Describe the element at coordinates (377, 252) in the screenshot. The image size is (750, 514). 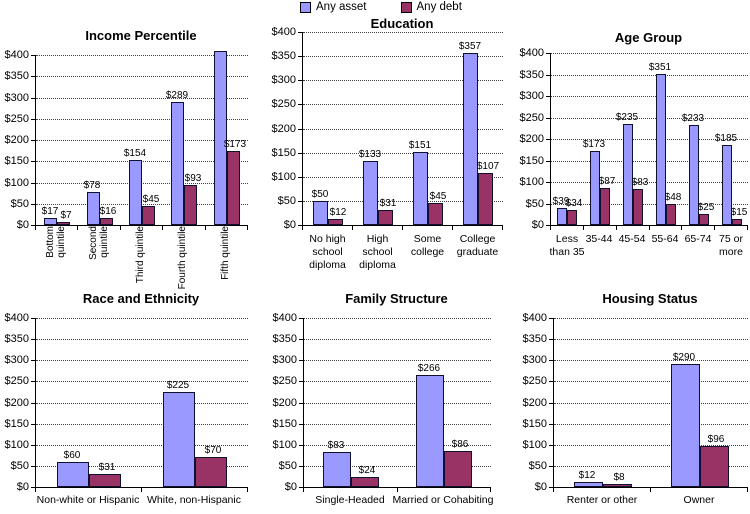
I see `category-label: High school diploma` at that location.